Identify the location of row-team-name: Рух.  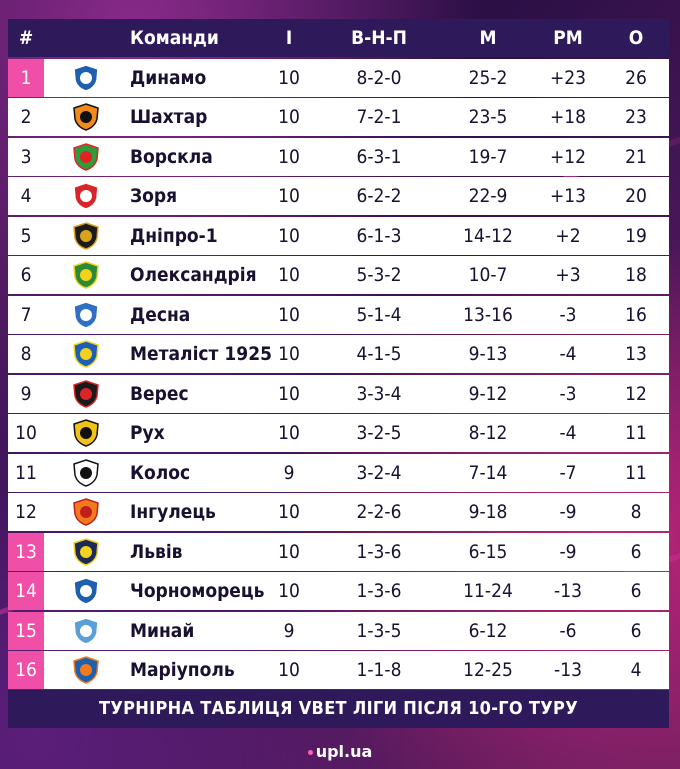
(147, 433).